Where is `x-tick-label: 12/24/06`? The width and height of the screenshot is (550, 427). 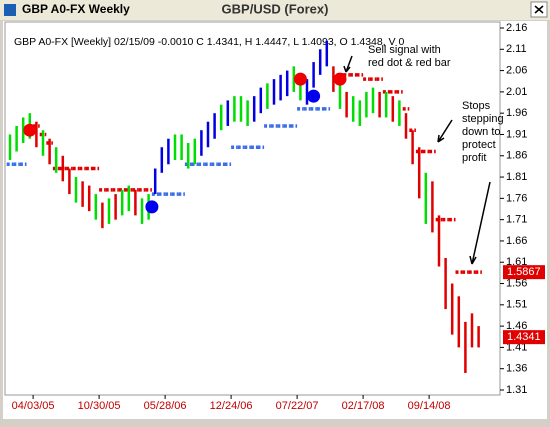 x-tick-label: 12/24/06 is located at coordinates (231, 406).